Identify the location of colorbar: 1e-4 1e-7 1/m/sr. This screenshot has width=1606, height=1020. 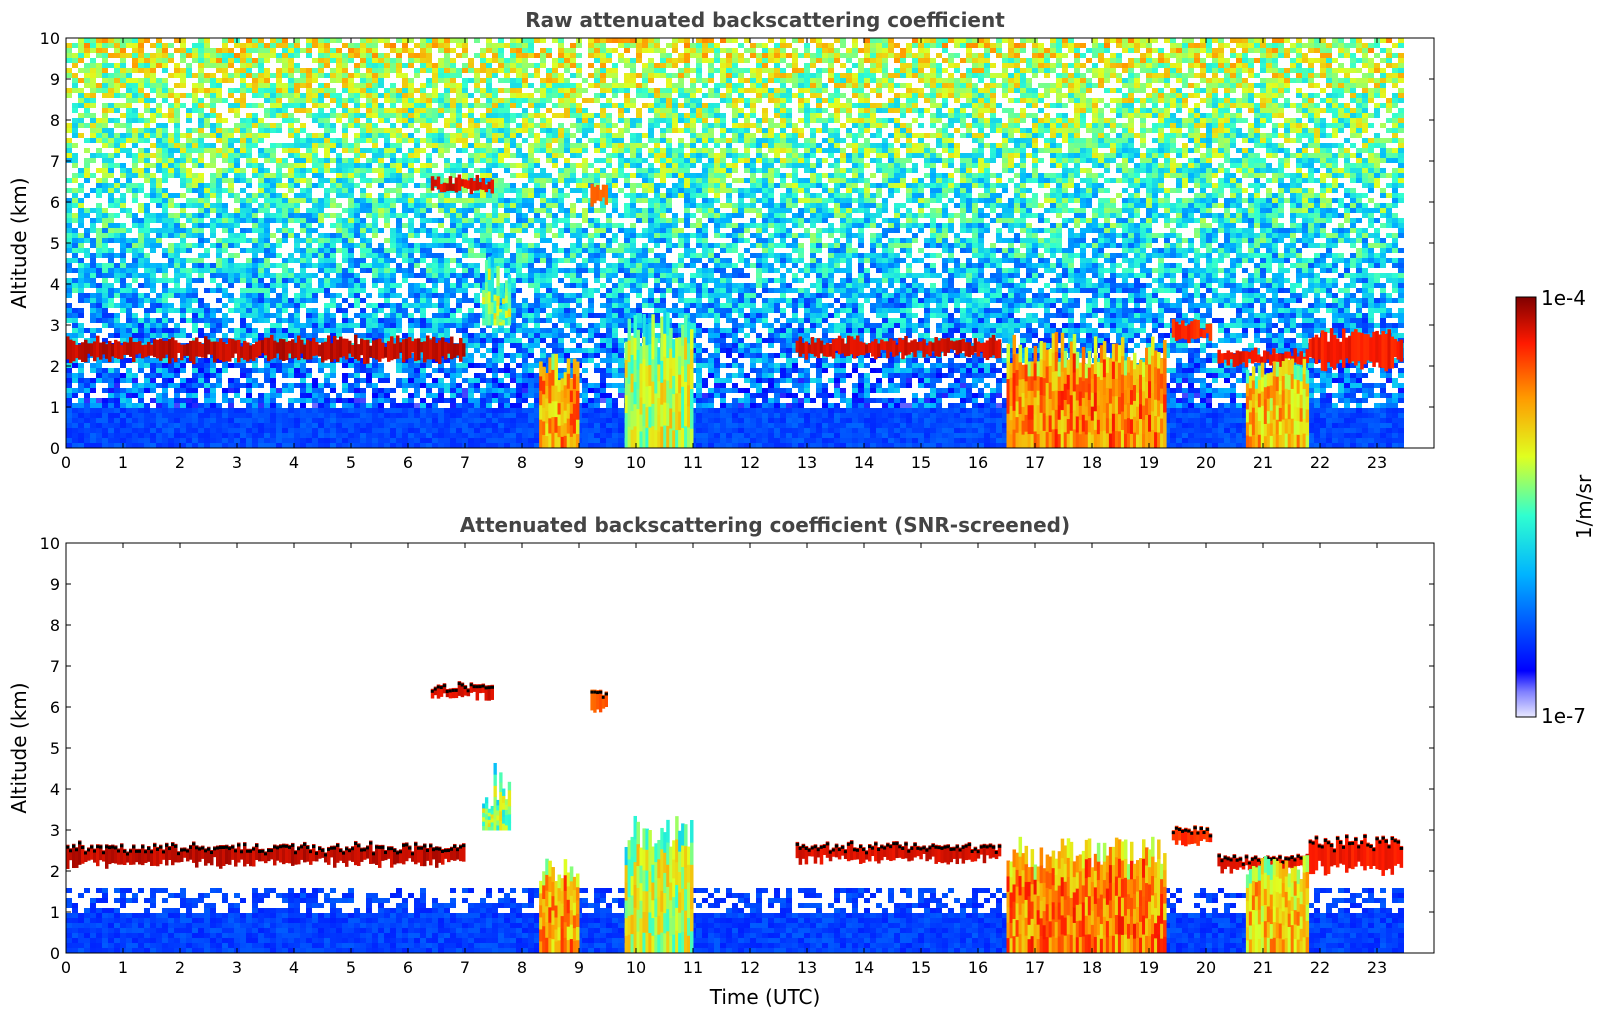
(1555, 507).